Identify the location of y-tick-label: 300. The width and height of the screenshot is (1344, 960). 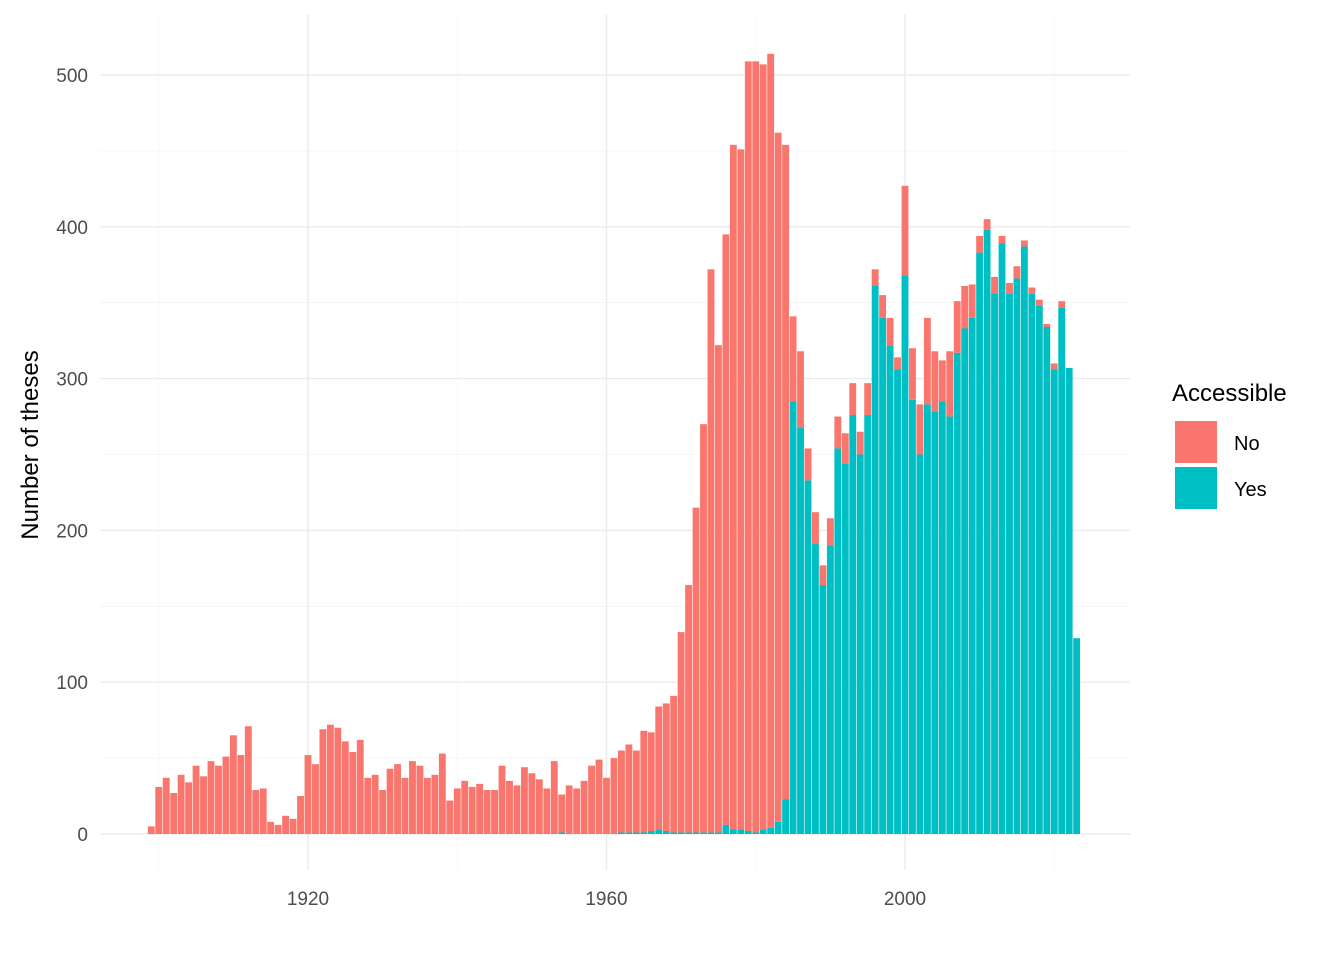
(72, 380).